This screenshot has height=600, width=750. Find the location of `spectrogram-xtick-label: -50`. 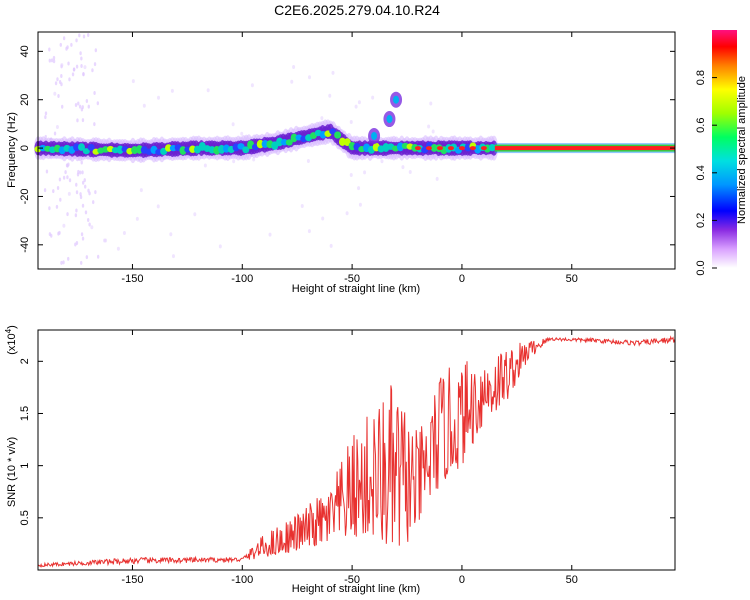

spectrogram-xtick-label: -50 is located at coordinates (352, 279).